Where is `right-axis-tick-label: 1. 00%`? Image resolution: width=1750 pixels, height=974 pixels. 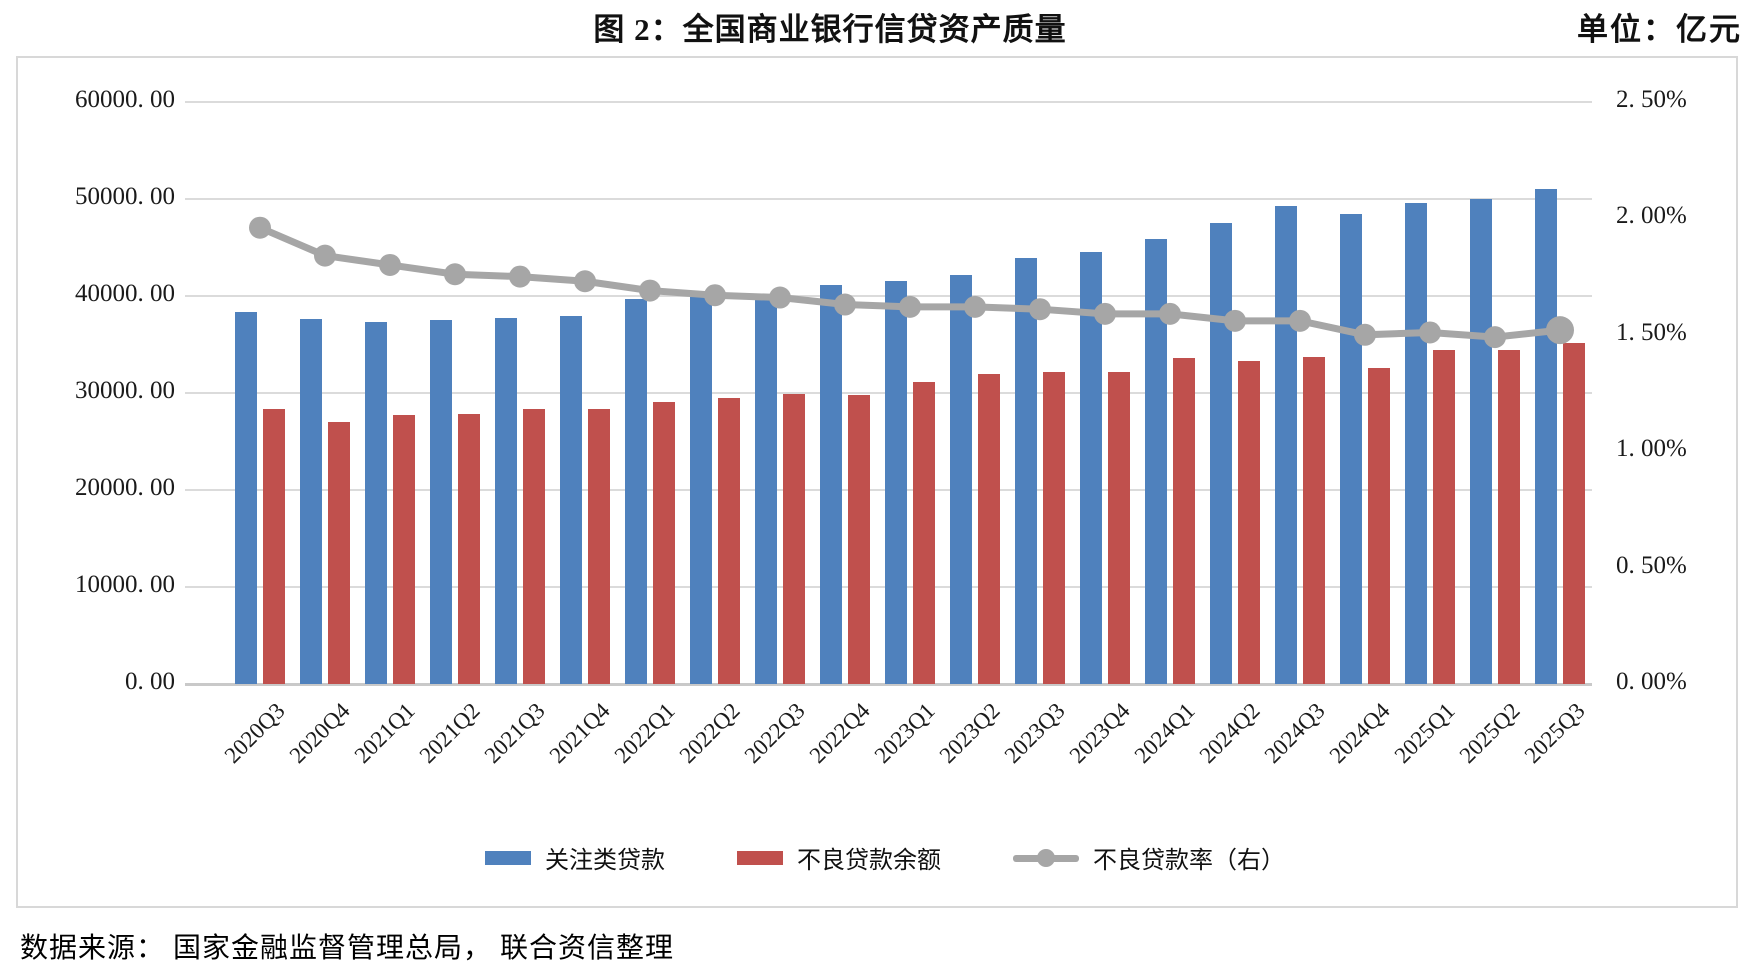
right-axis-tick-label: 1. 00% is located at coordinates (1651, 449).